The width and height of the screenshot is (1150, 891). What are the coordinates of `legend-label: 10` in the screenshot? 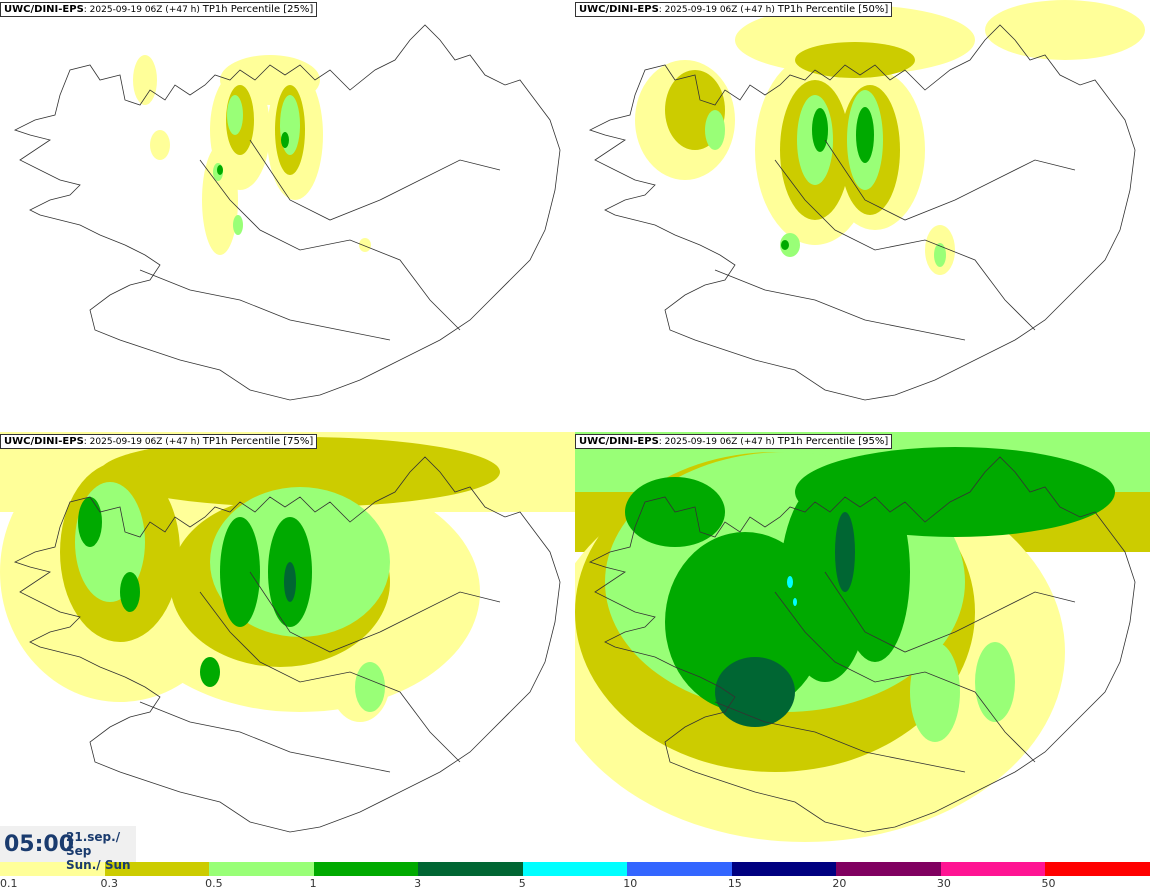 It's located at (630, 883).